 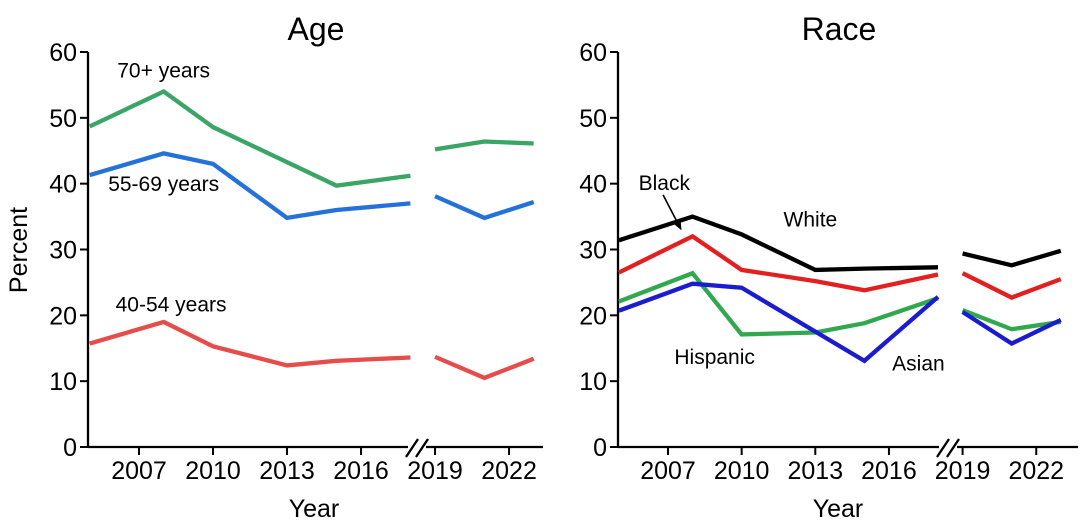 What do you see at coordinates (1011, 285) in the screenshot?
I see `series-line-black-post-break` at bounding box center [1011, 285].